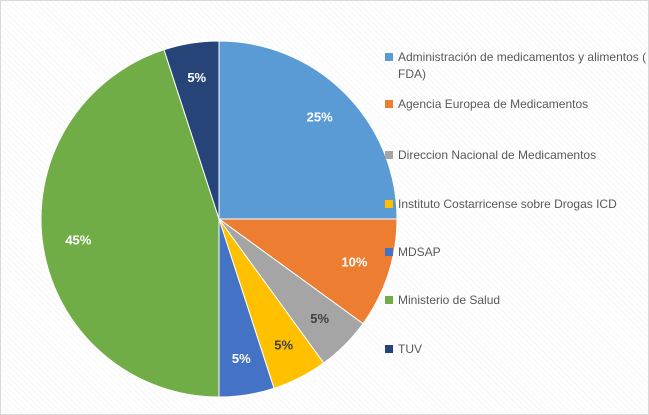 The height and width of the screenshot is (415, 649). I want to click on data-label: 10%, so click(354, 261).